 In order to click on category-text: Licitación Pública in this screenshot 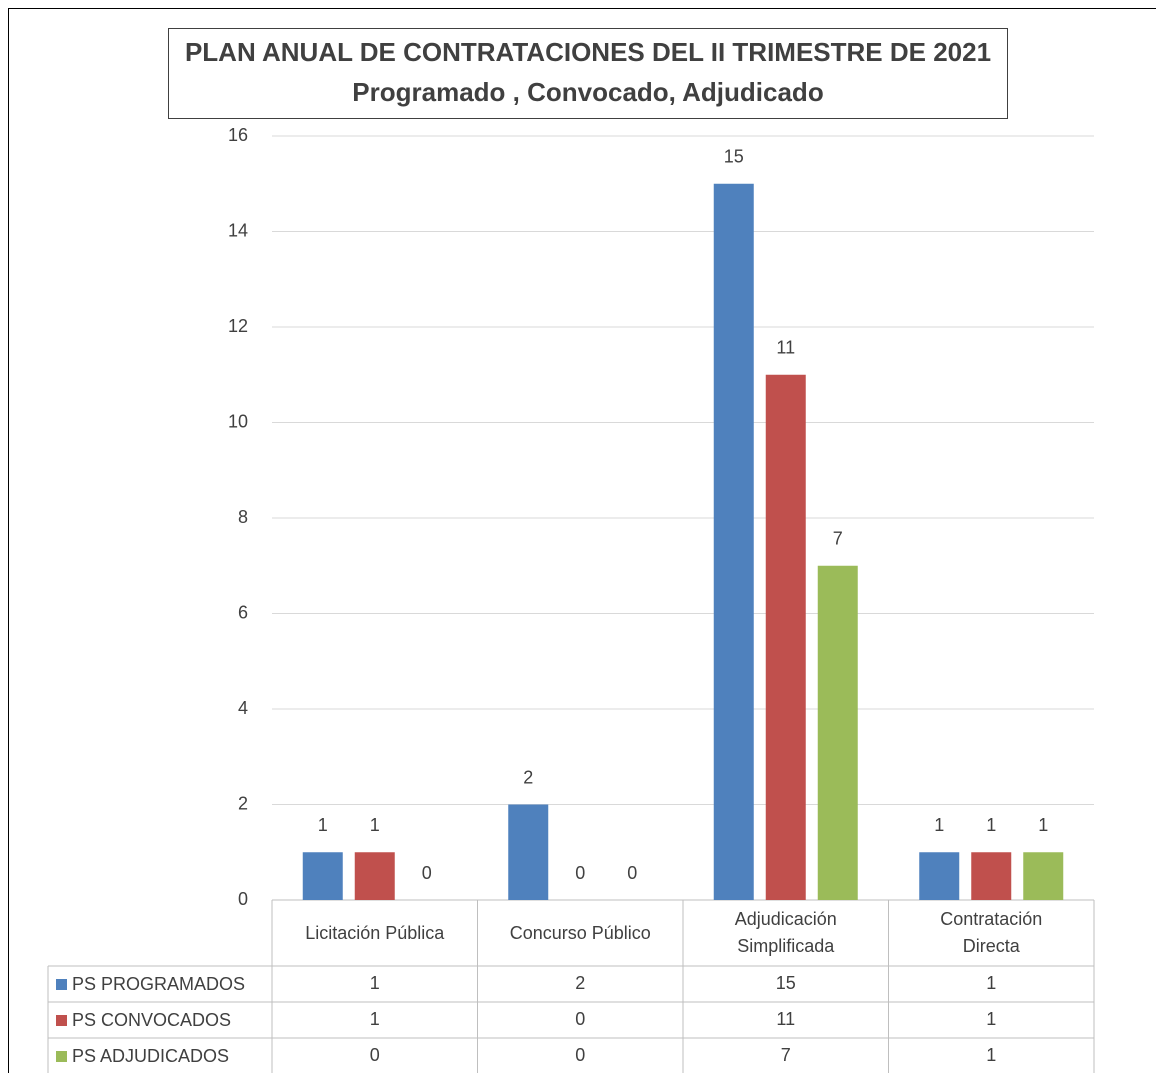, I will do `click(375, 932)`.